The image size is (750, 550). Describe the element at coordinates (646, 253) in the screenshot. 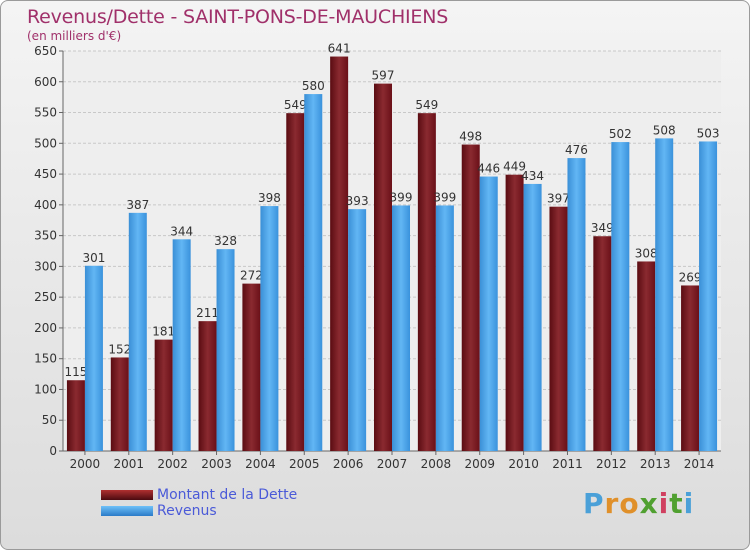

I see `data-label-dette: 308` at that location.